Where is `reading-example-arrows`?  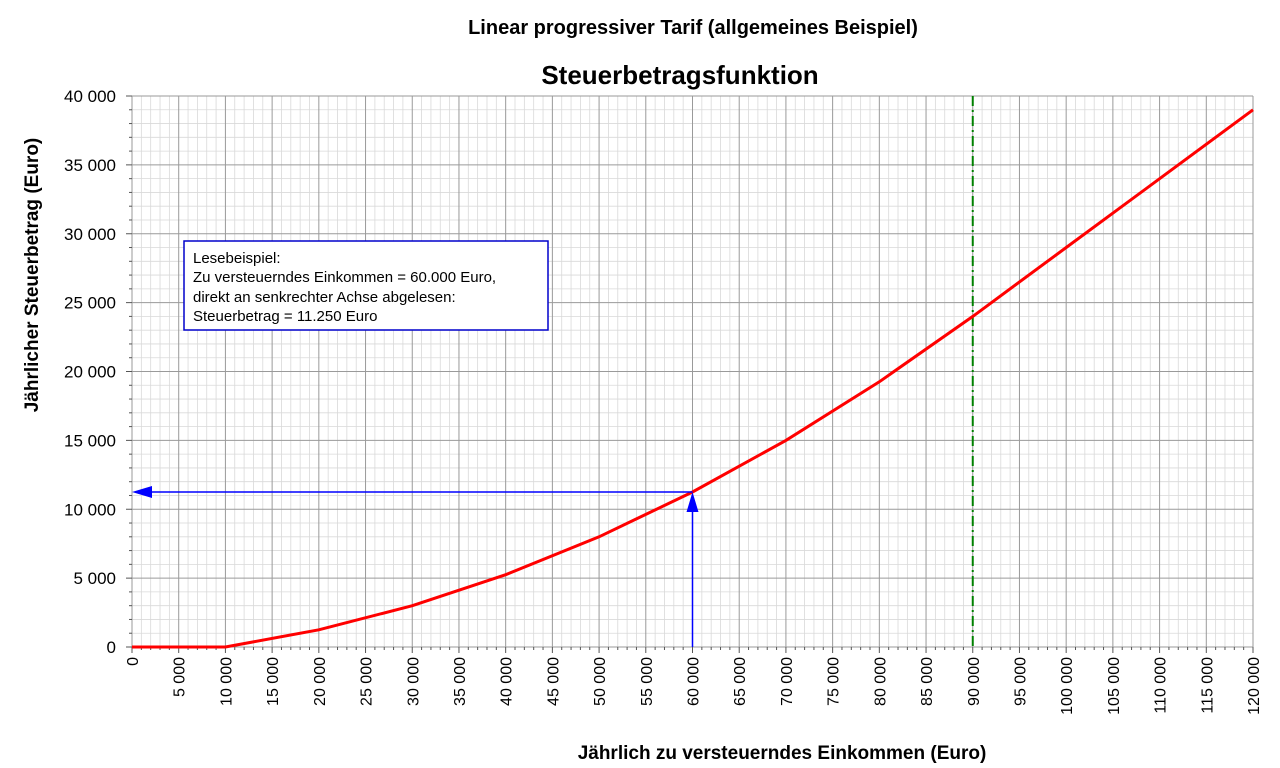 reading-example-arrows is located at coordinates (415, 566).